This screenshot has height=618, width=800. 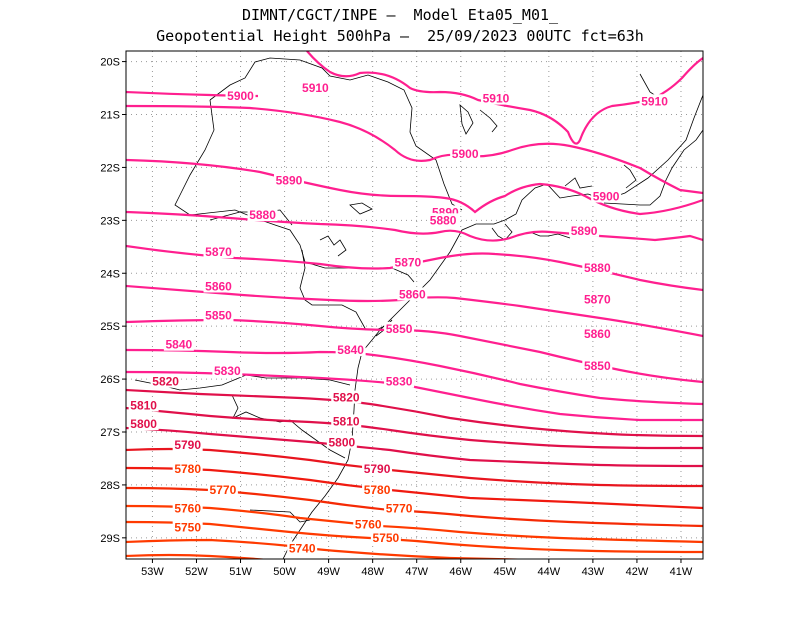 What do you see at coordinates (110, 116) in the screenshot?
I see `lat-label-21S: 21S` at bounding box center [110, 116].